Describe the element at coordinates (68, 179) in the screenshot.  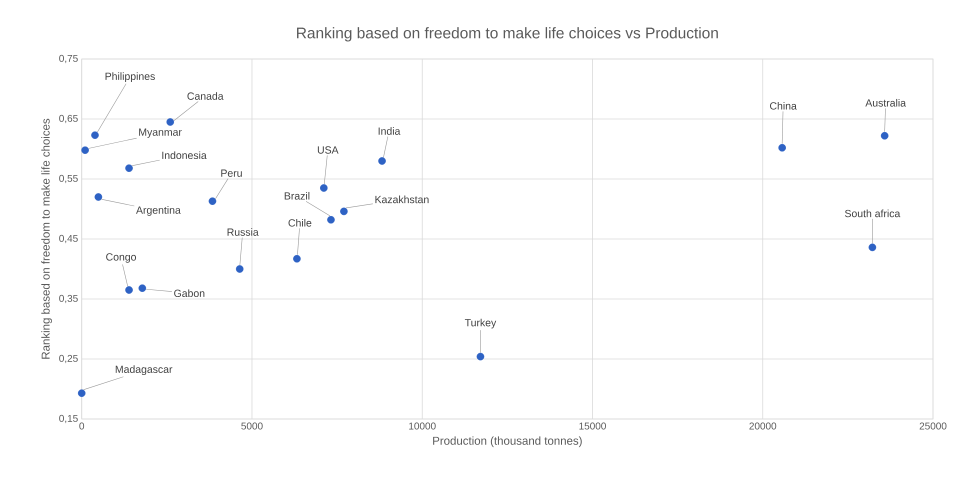
I see `y-tick-label: 0,55` at that location.